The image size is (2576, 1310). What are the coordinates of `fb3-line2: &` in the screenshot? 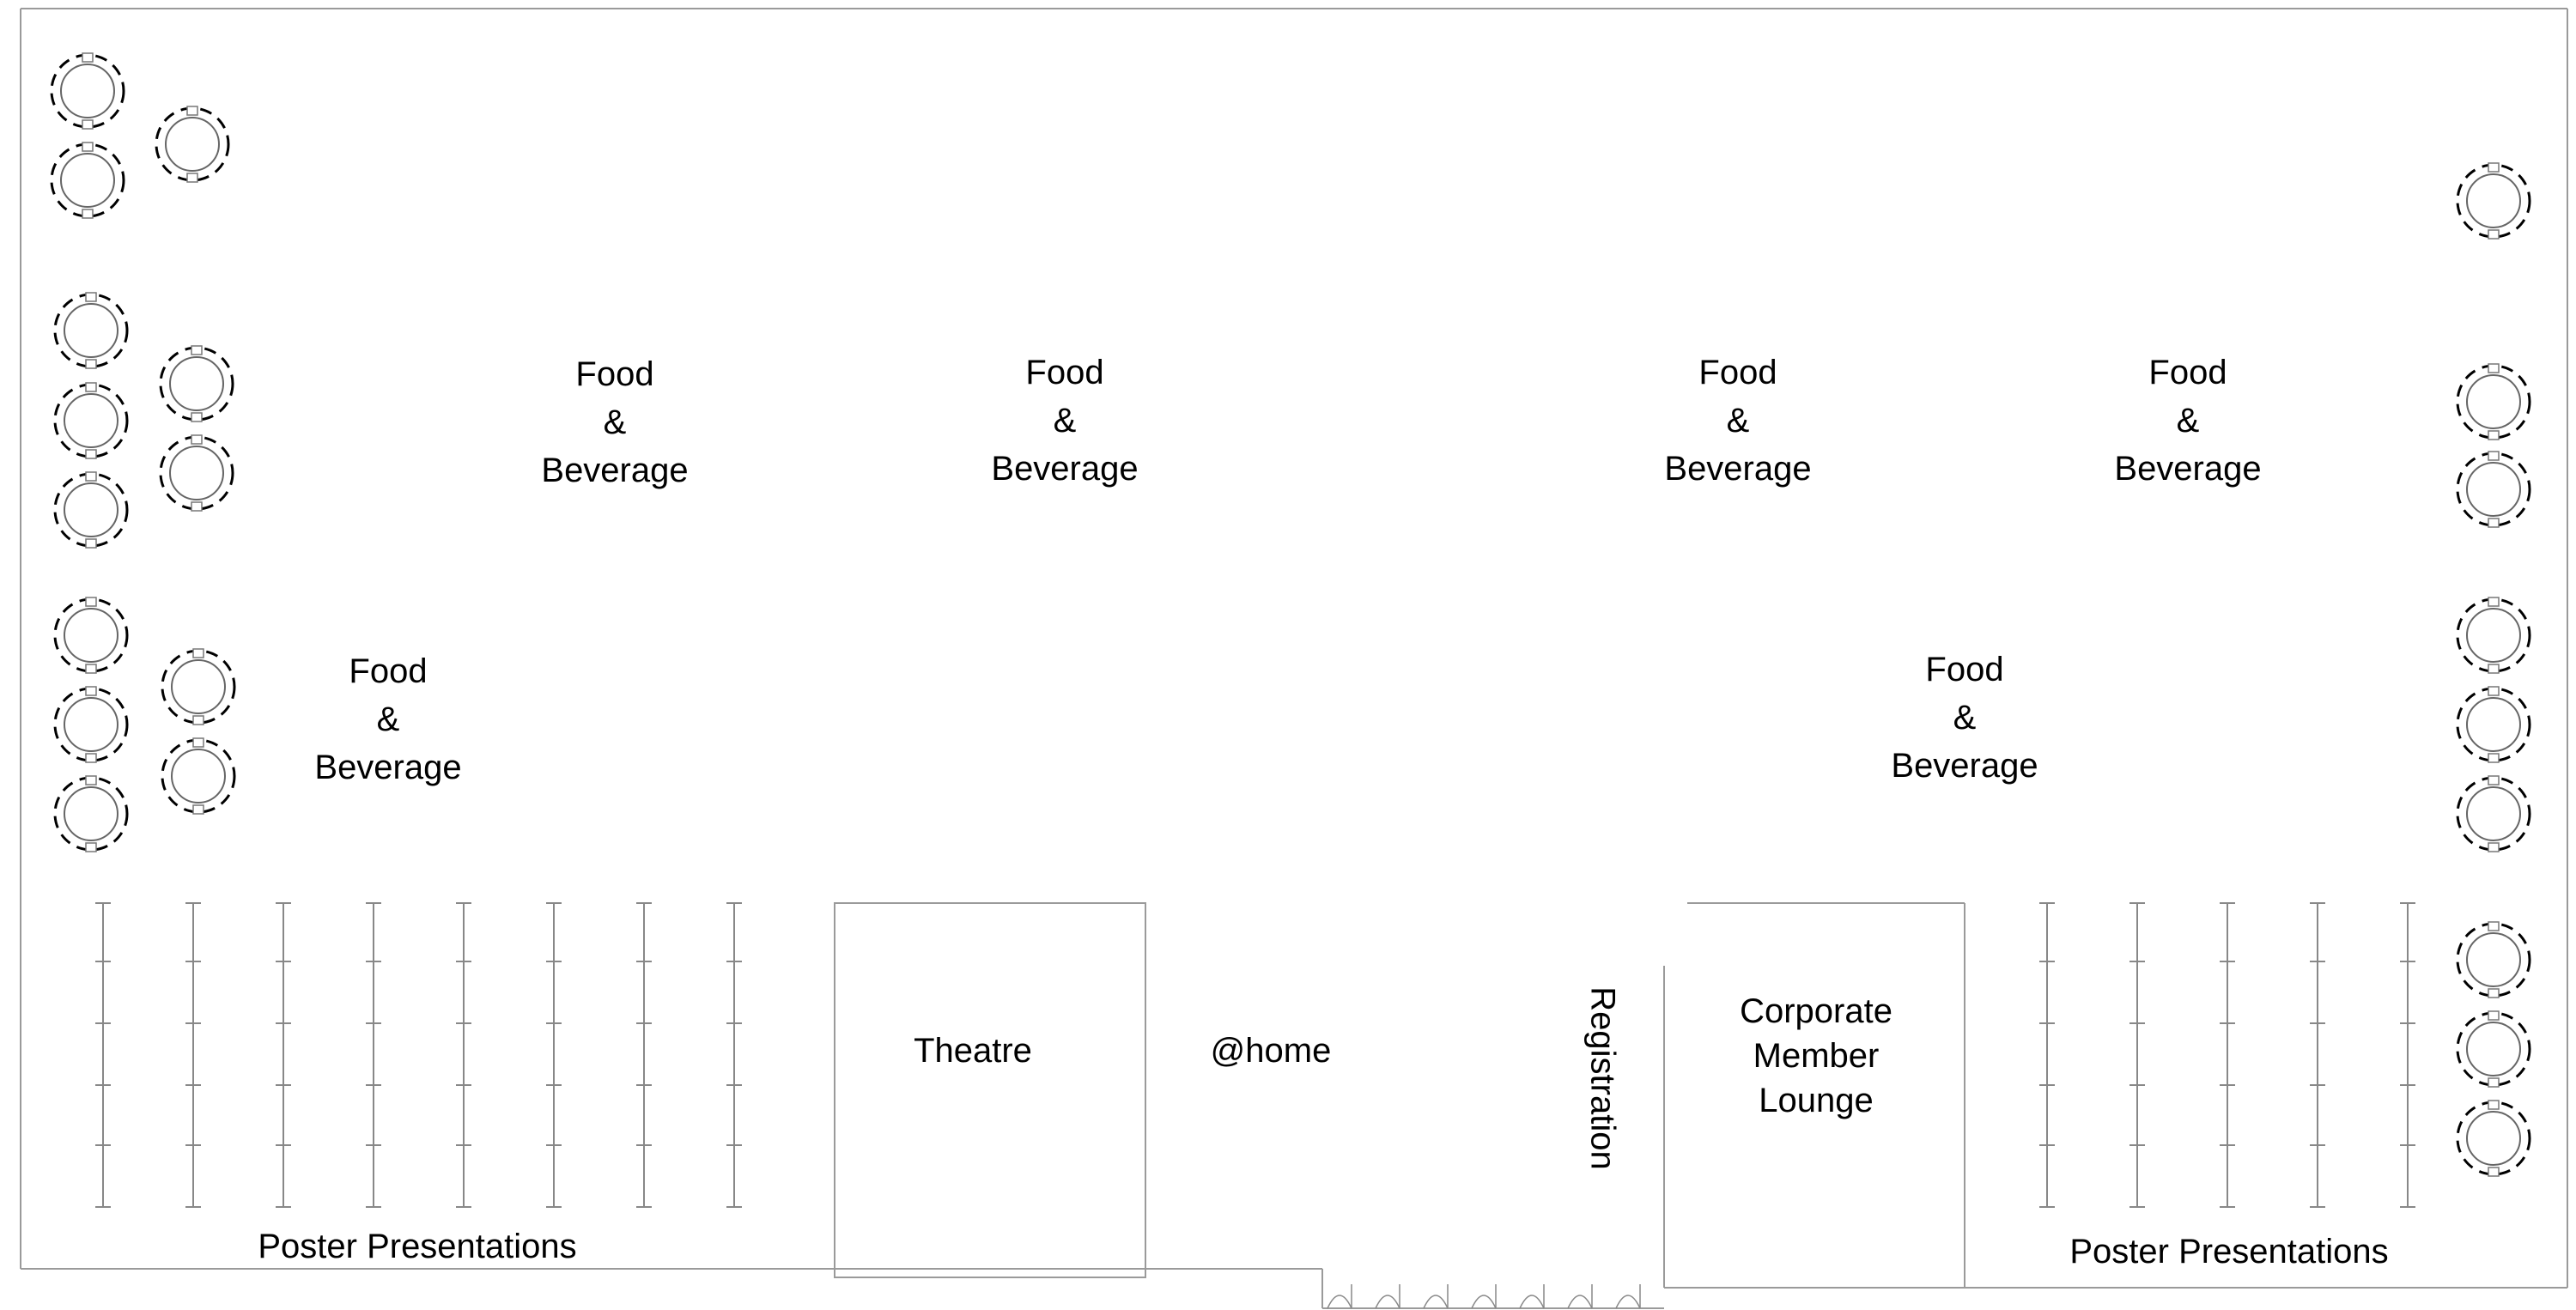 It's located at (1738, 421).